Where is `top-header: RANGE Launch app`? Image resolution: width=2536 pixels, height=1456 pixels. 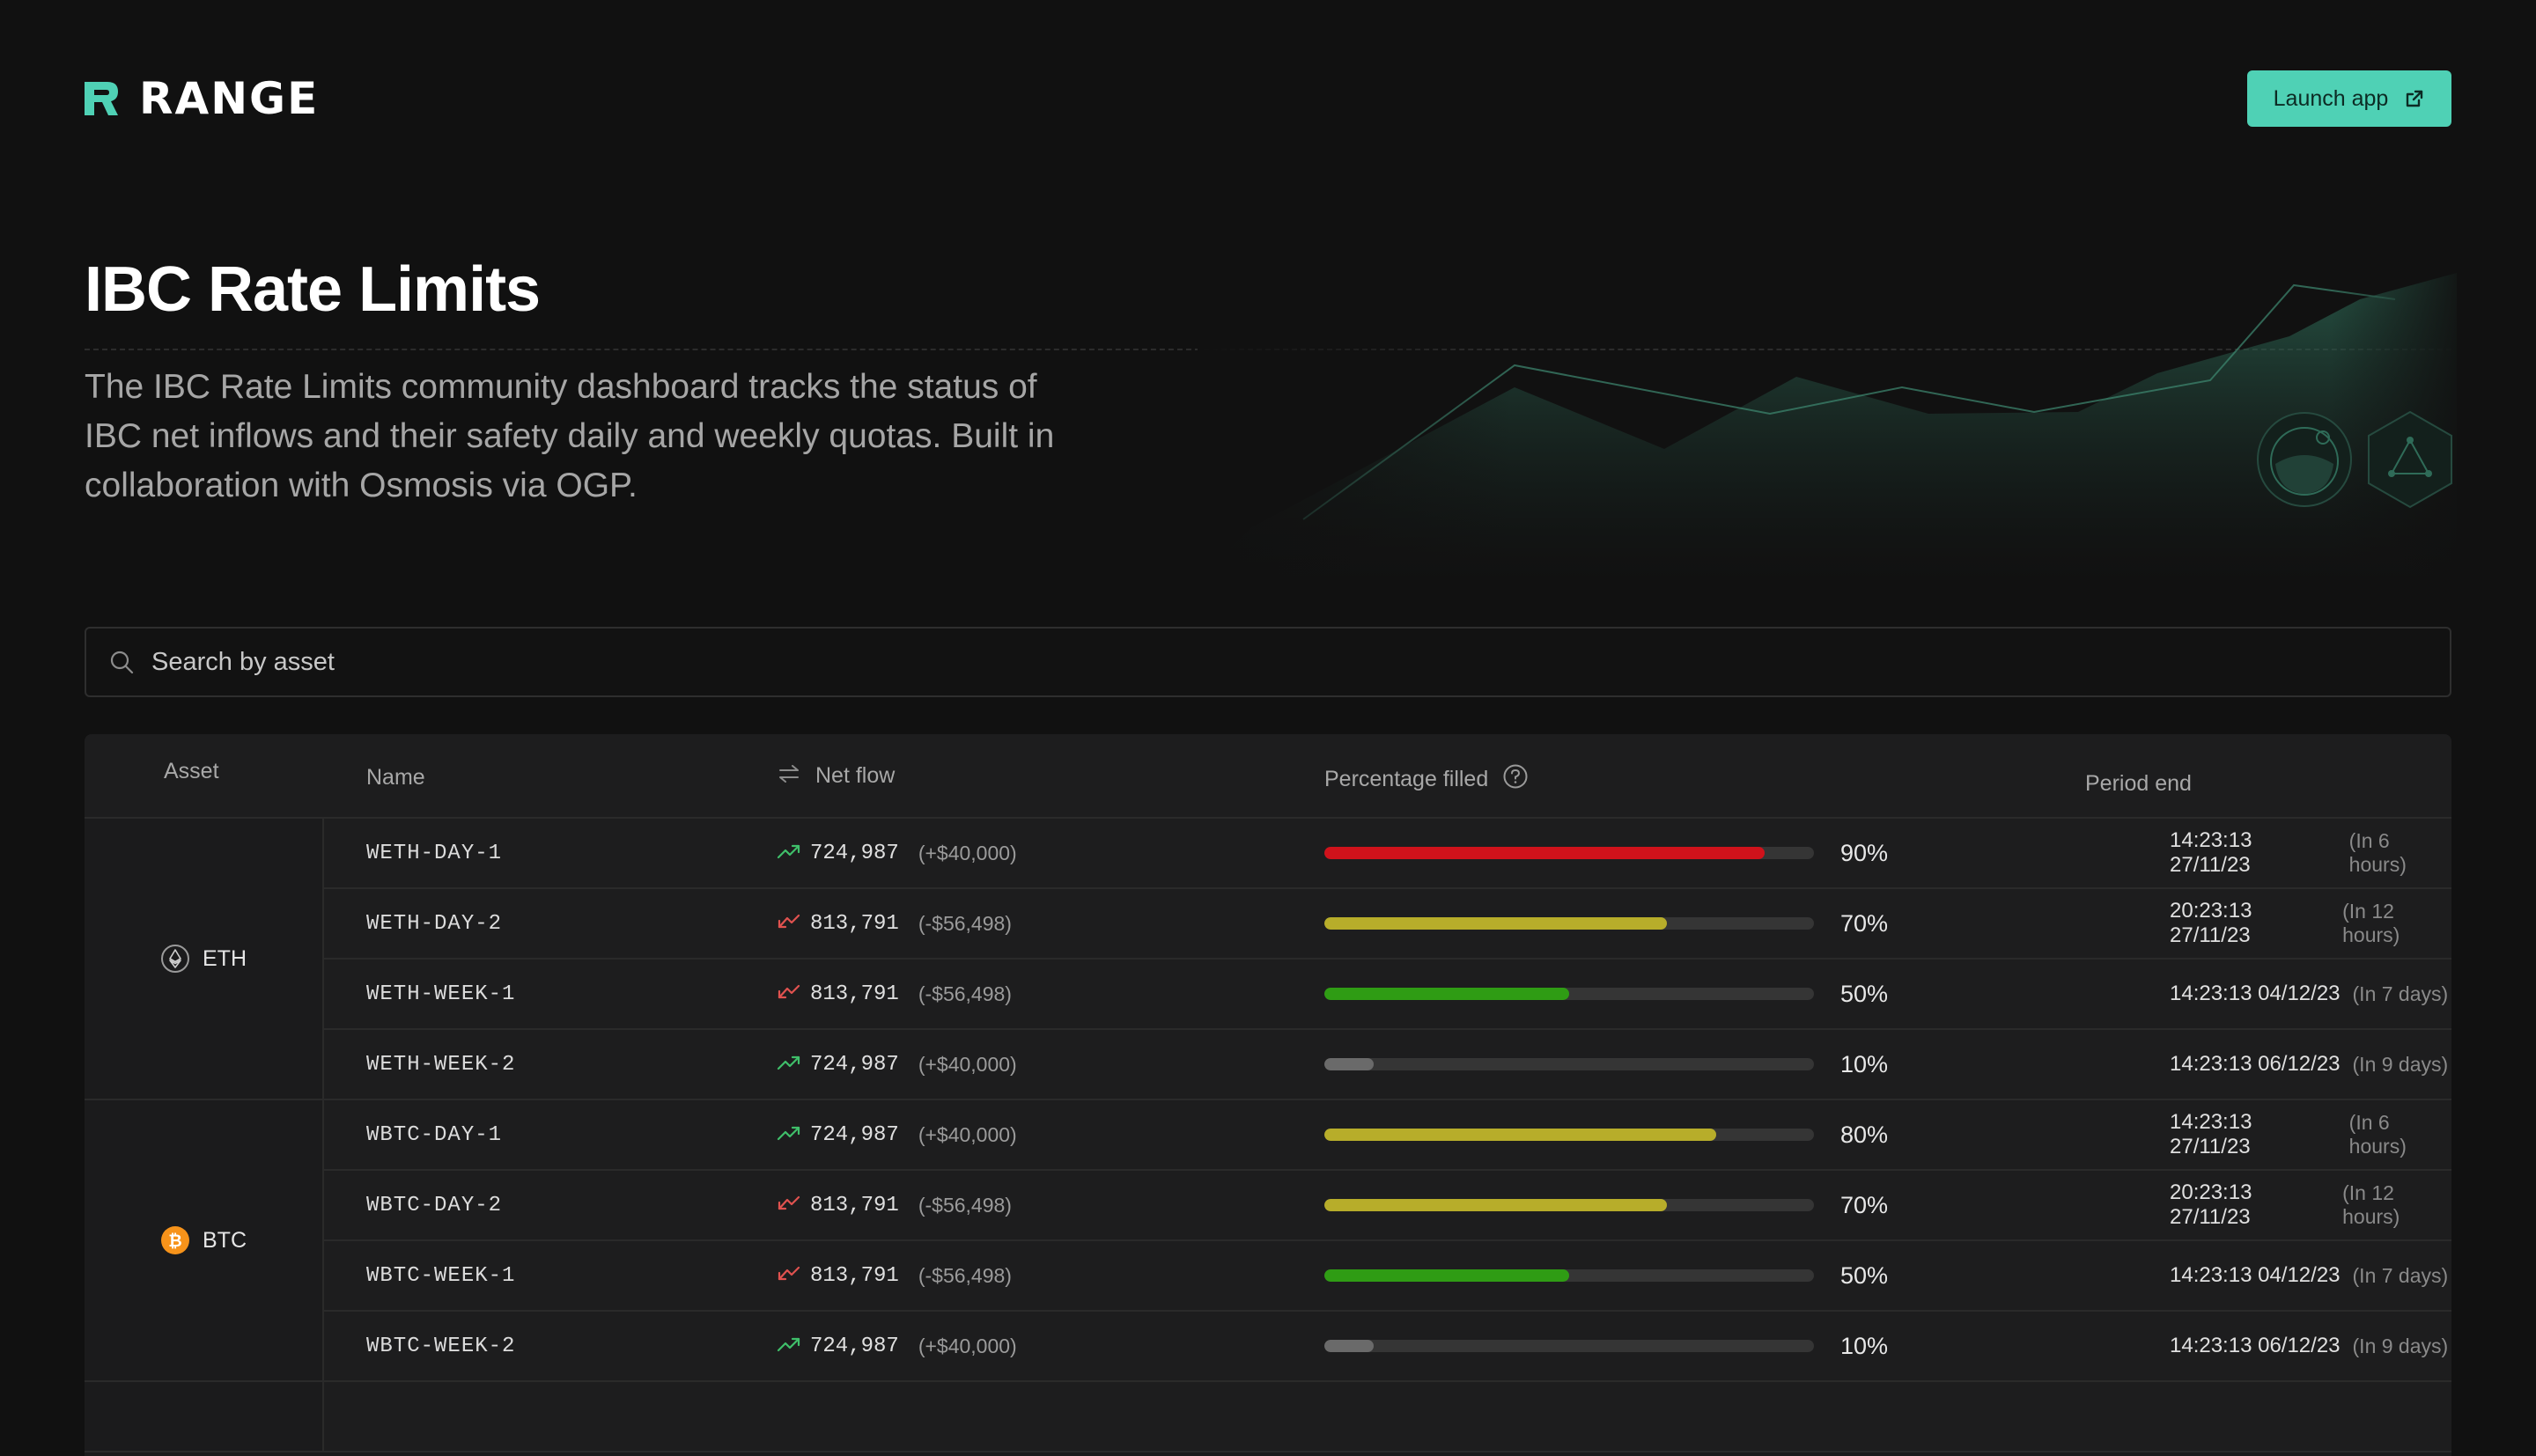 top-header: RANGE Launch app is located at coordinates (1268, 99).